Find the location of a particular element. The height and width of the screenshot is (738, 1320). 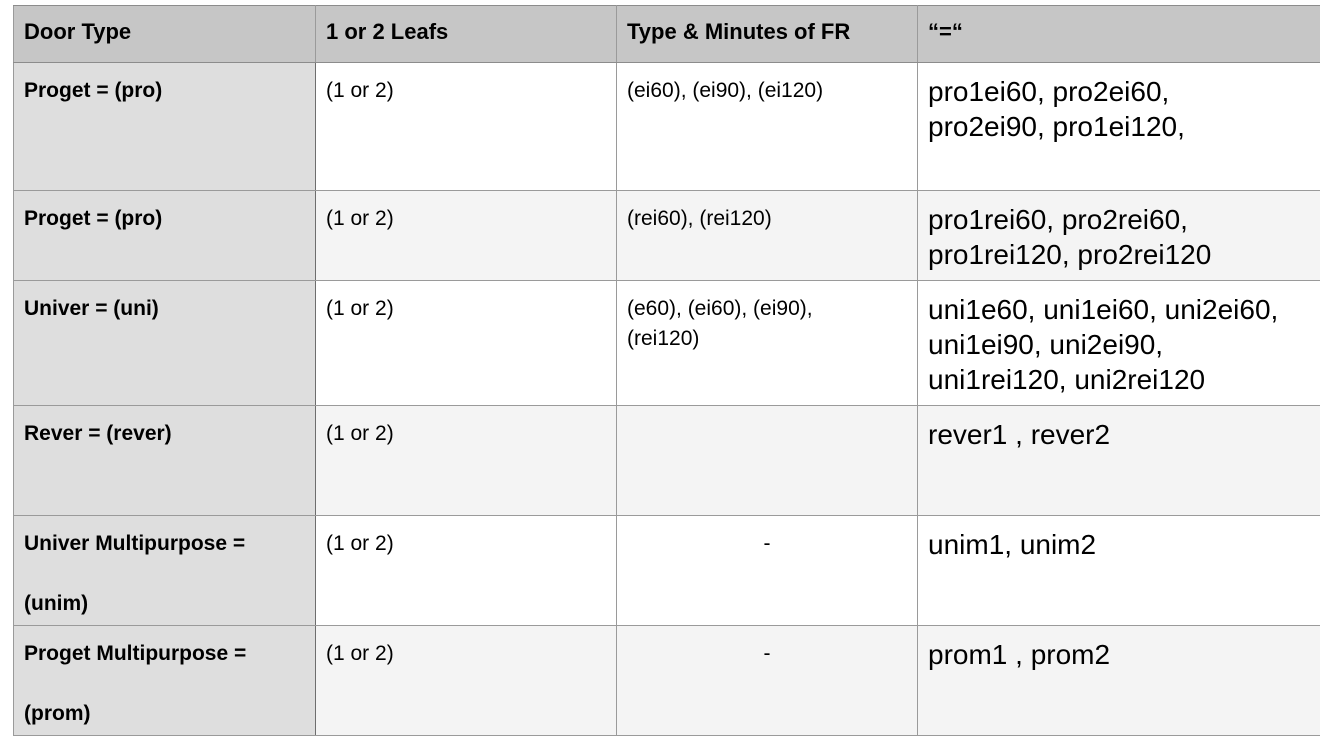

table-row: Rever = (rever) (1 or 2) rever1 , rever2 is located at coordinates (666, 460).